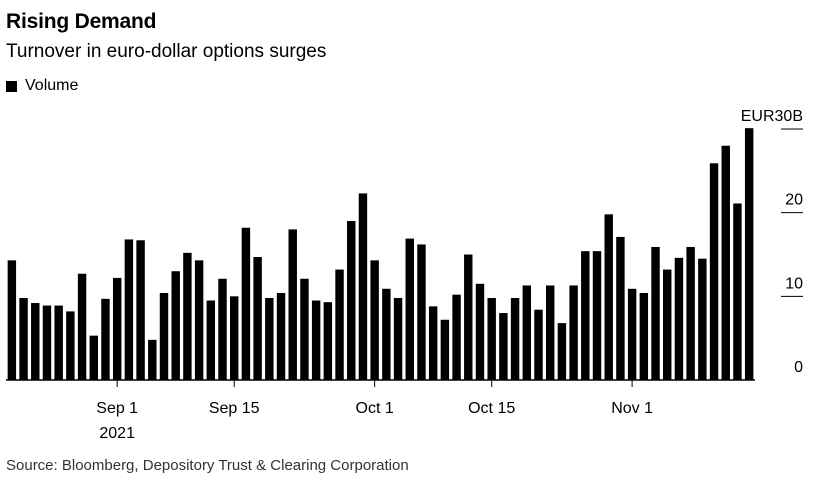  I want to click on chart-title: Rising Demand, so click(81, 21).